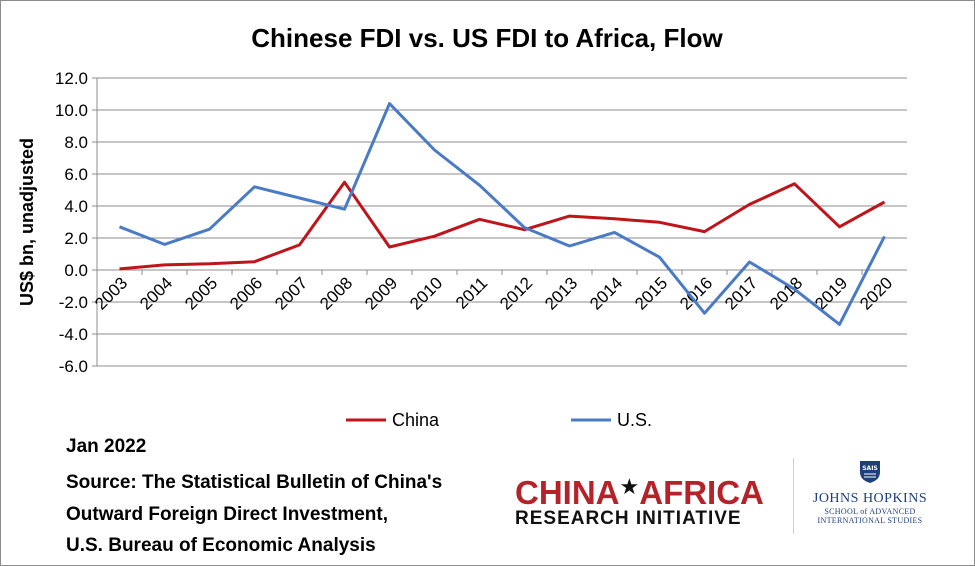 This screenshot has width=975, height=566. What do you see at coordinates (27, 222) in the screenshot?
I see `y-axis-label: US$ bn, unadjusted` at bounding box center [27, 222].